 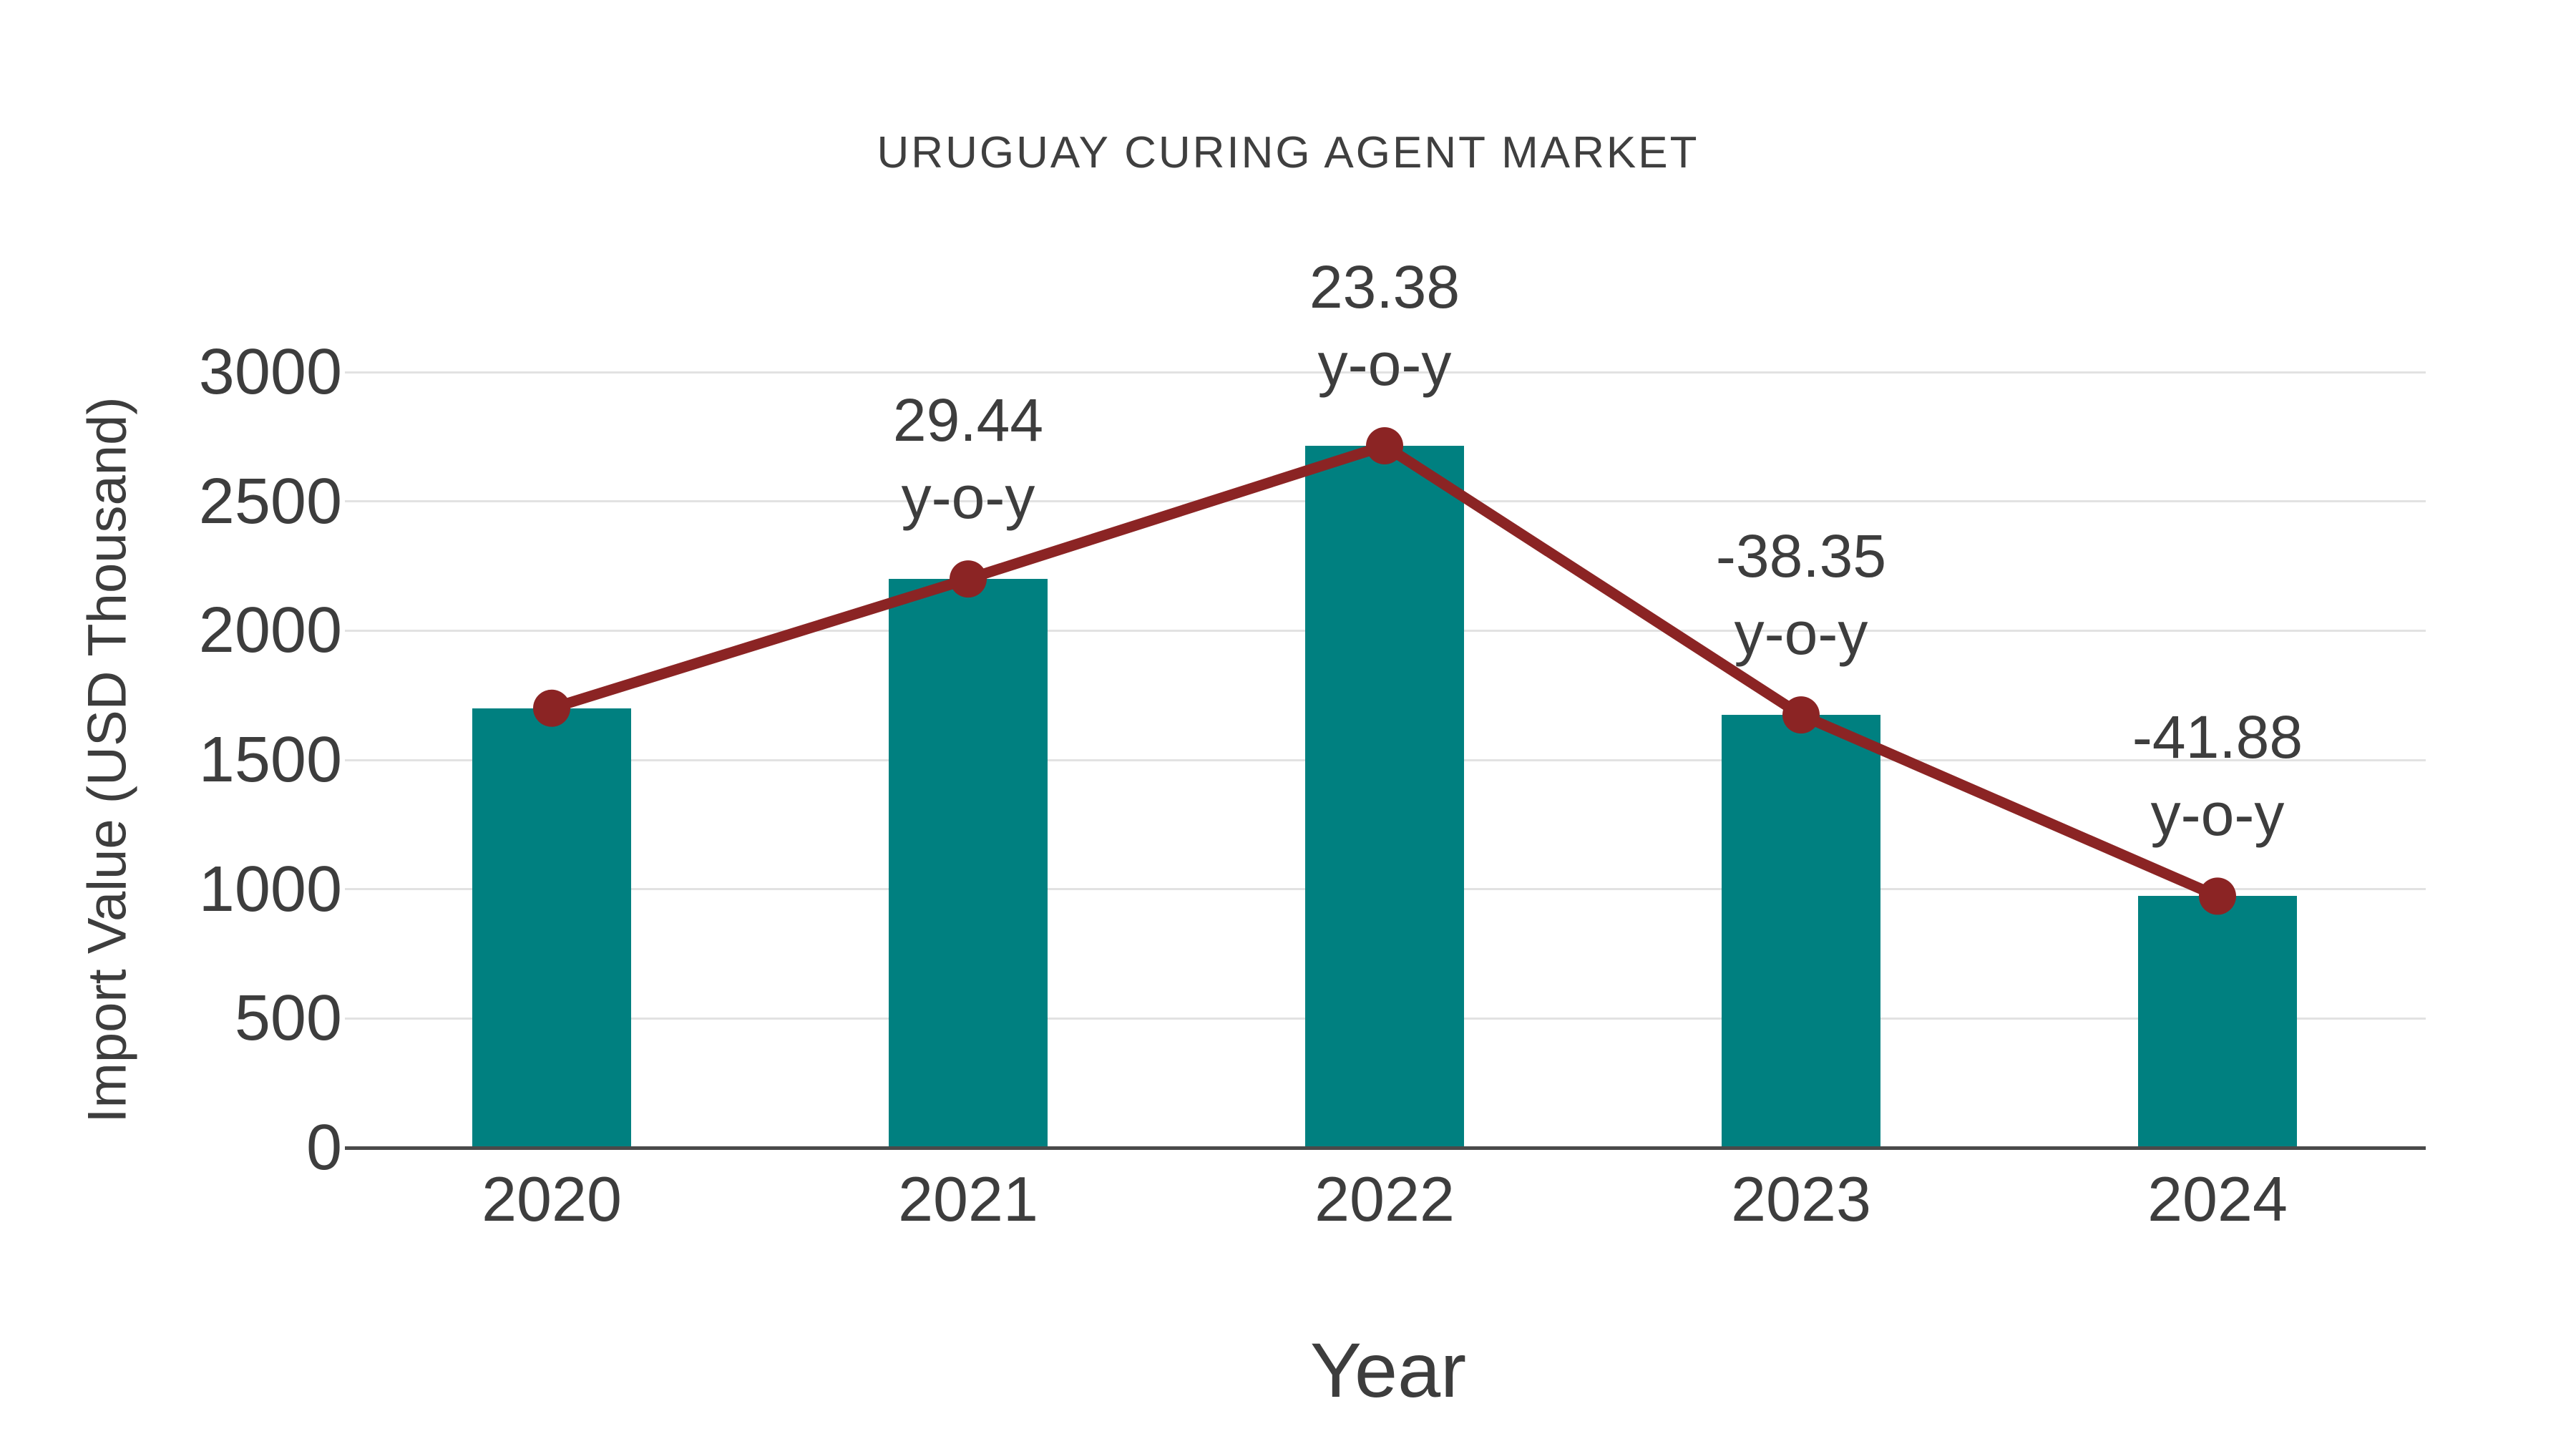 I want to click on x-axis-title: Year, so click(x=1388, y=1370).